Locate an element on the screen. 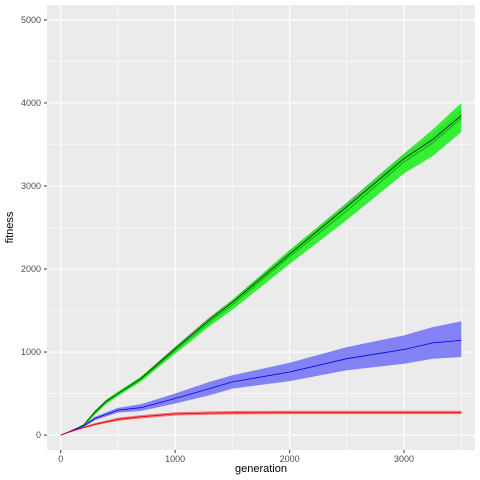 Image resolution: width=480 pixels, height=480 pixels. y-axis-ticks: 0 1000 2000 3000 4000 5000 is located at coordinates (34, 227).